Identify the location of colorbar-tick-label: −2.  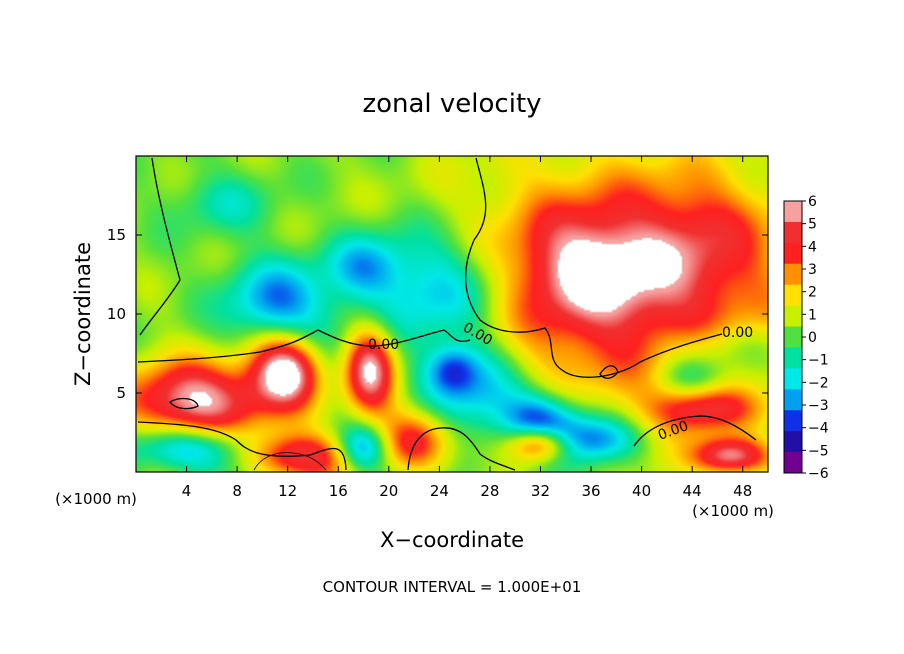
(818, 383).